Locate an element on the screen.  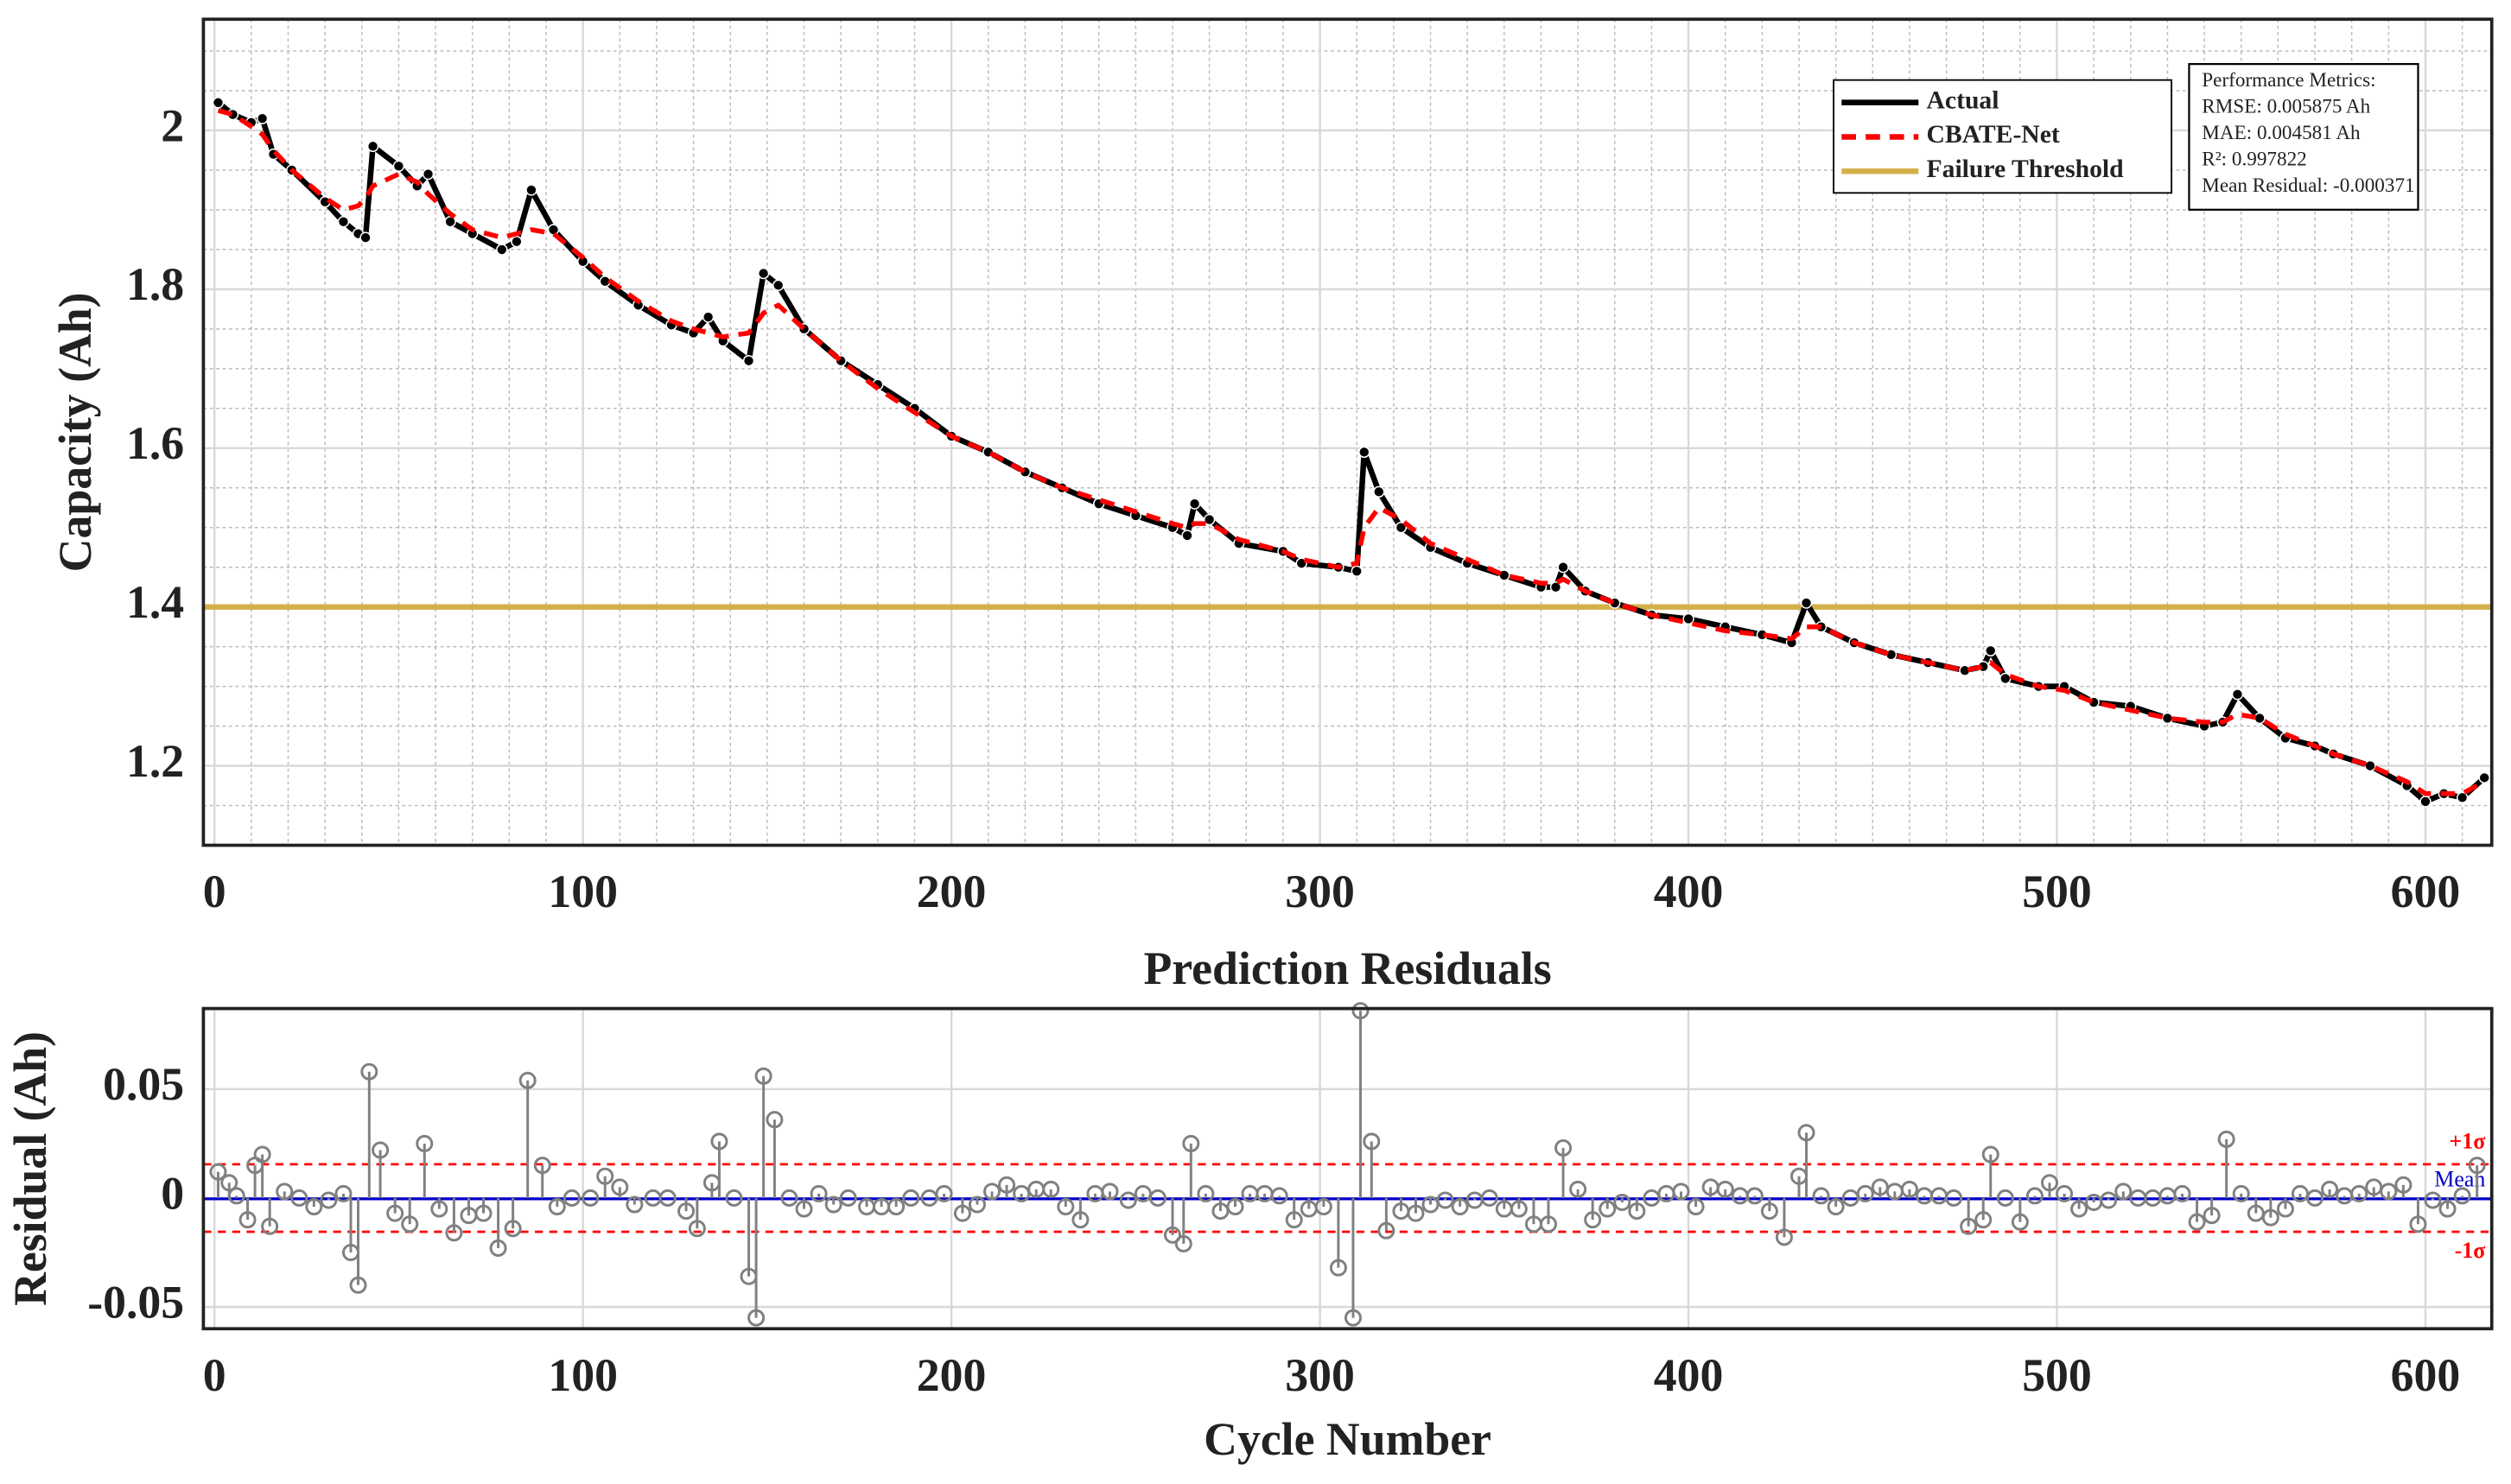
x-tick-label: 100 is located at coordinates (583, 1375).